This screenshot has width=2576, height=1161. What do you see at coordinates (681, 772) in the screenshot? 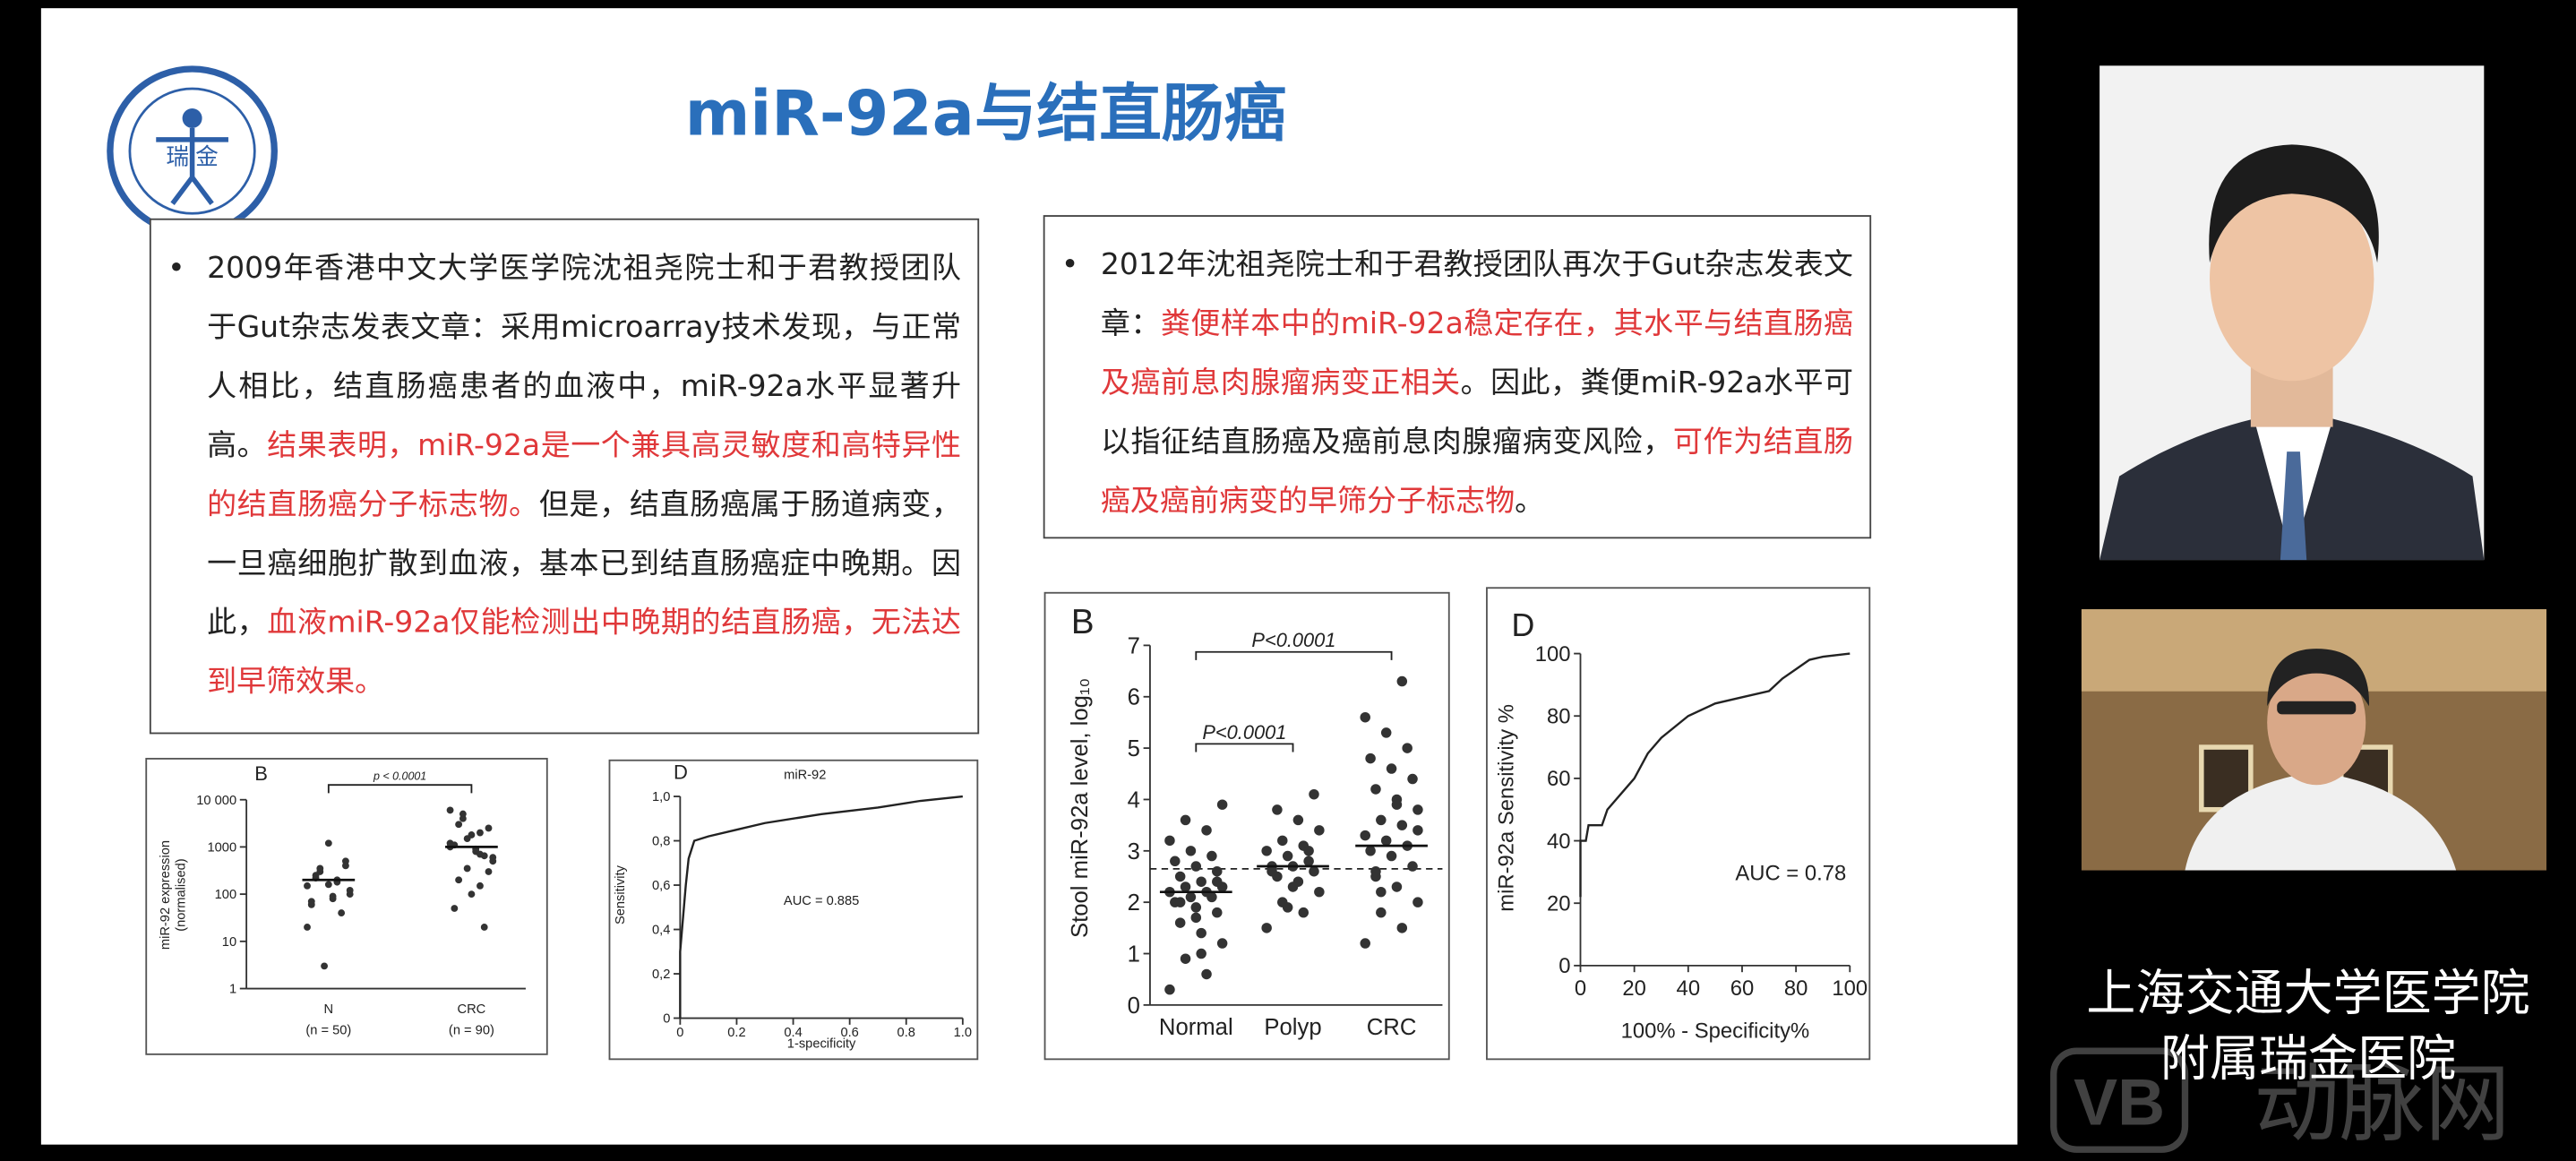
I see `panel-label: D` at bounding box center [681, 772].